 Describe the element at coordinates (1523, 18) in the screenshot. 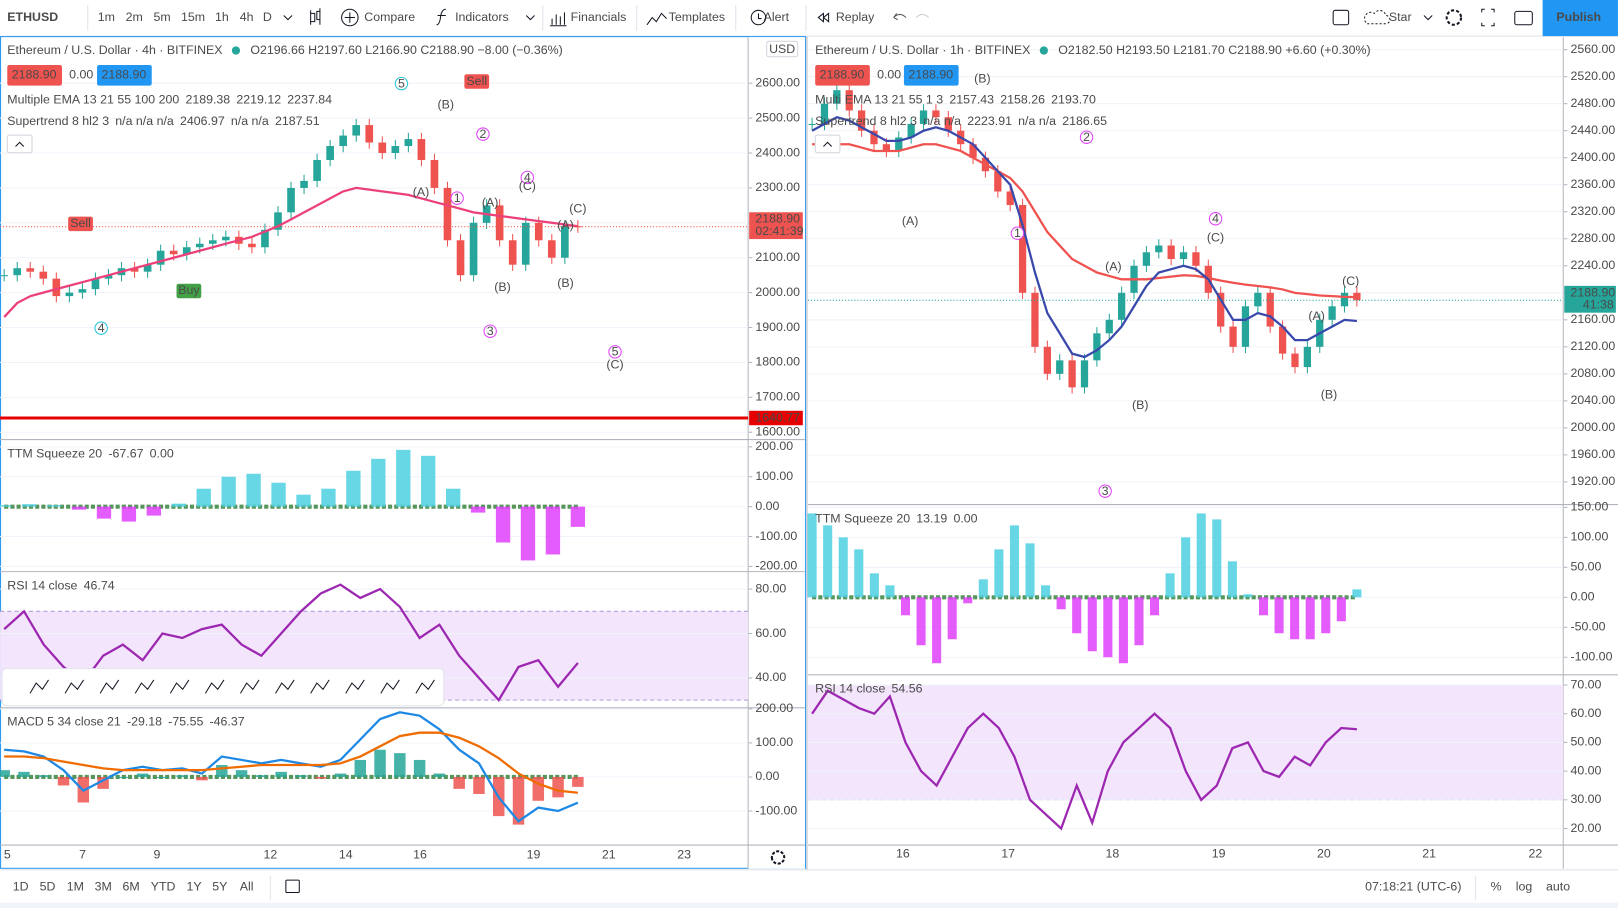

I see `snapshot-icon` at that location.